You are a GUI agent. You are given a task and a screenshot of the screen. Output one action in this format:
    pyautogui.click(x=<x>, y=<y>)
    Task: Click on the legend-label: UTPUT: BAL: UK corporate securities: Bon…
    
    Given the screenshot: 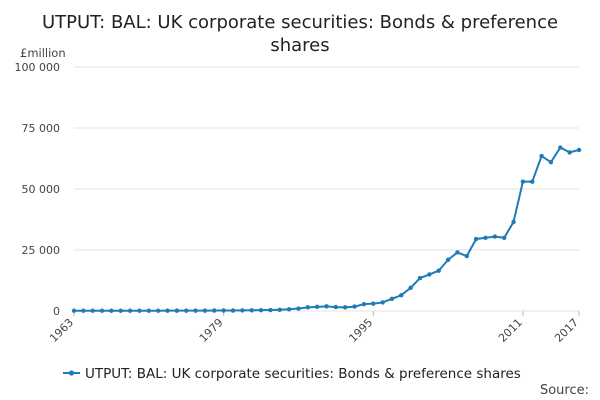 What is the action you would take?
    pyautogui.click(x=303, y=374)
    